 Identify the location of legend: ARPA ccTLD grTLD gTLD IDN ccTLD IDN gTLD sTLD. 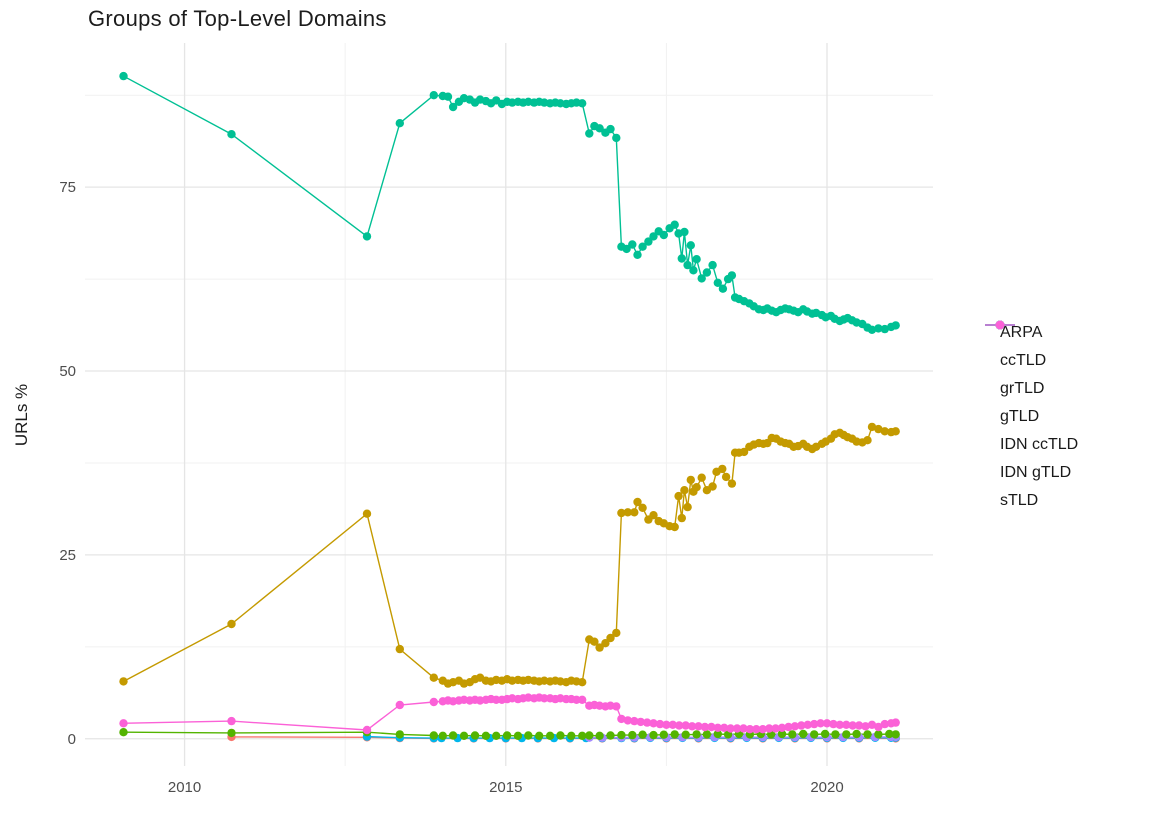
(1031, 417).